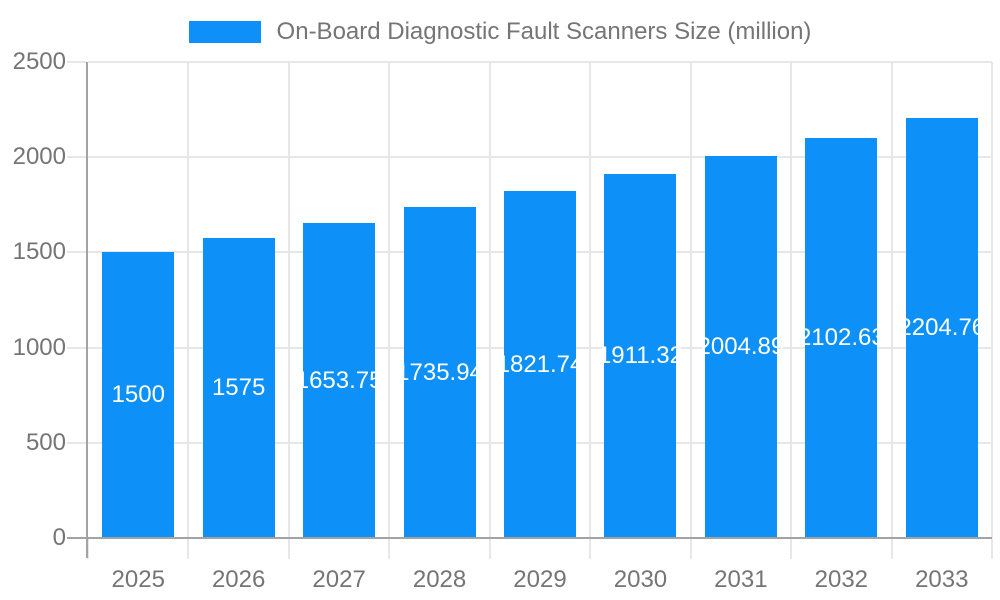 The width and height of the screenshot is (1000, 600). What do you see at coordinates (39, 61) in the screenshot?
I see `y-tick-label: 2500` at bounding box center [39, 61].